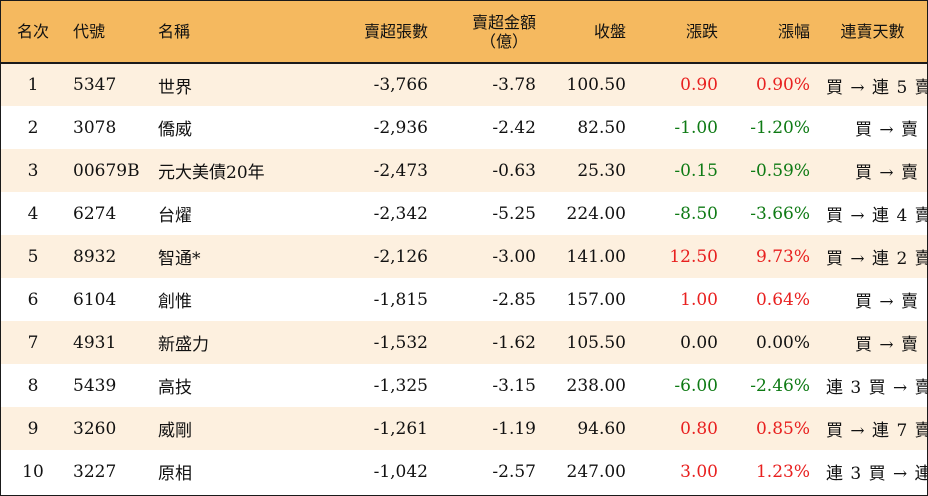 This screenshot has height=496, width=928. Describe the element at coordinates (33, 299) in the screenshot. I see `cell-rank: 6` at that location.